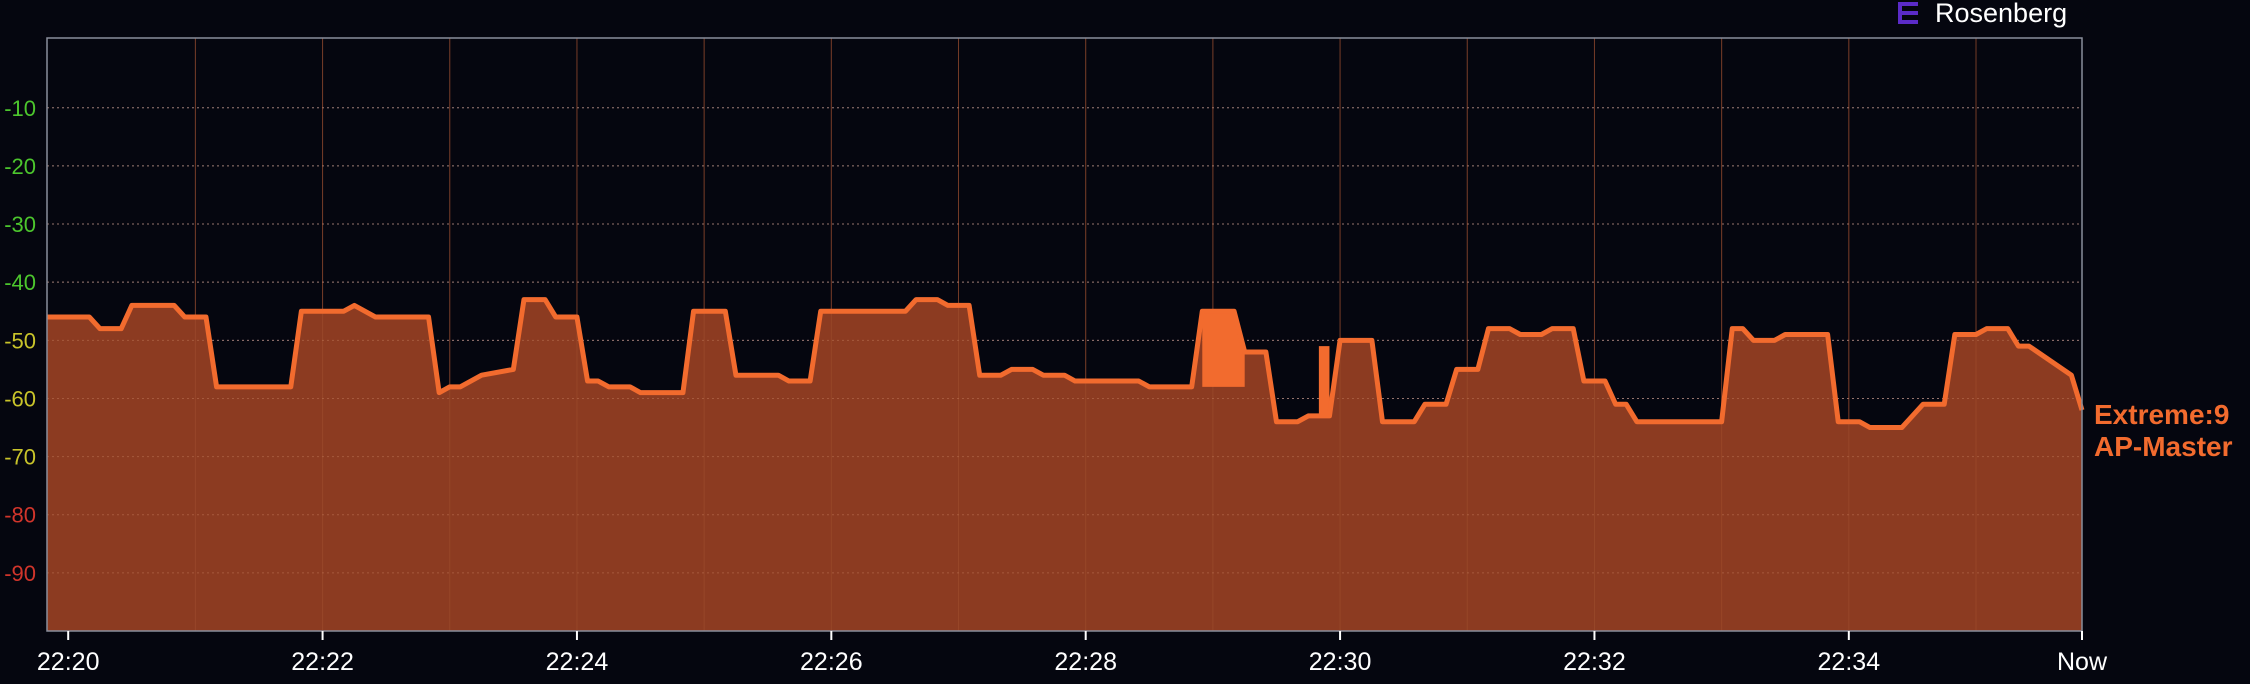 Image resolution: width=2250 pixels, height=684 pixels. Describe the element at coordinates (20, 457) in the screenshot. I see `y-tick-label: -70` at that location.